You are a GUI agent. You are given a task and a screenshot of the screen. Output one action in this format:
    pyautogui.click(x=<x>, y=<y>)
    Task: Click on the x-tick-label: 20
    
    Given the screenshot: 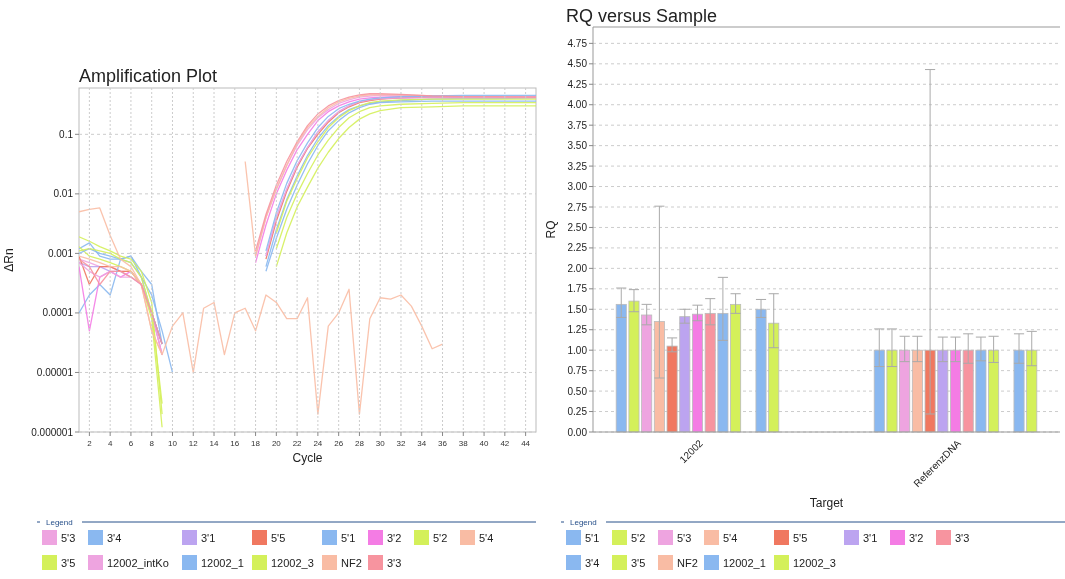 What is the action you would take?
    pyautogui.click(x=276, y=443)
    